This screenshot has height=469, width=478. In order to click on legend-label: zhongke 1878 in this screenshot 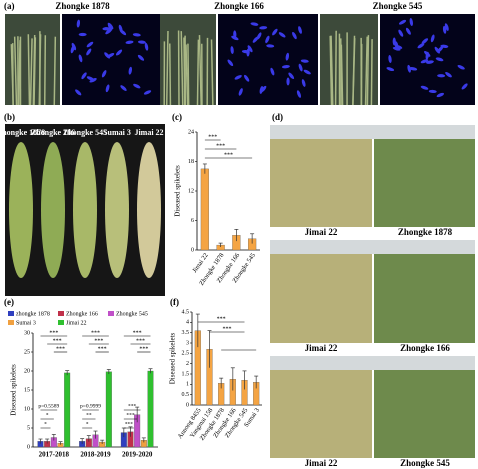, I will do `click(33, 314)`.